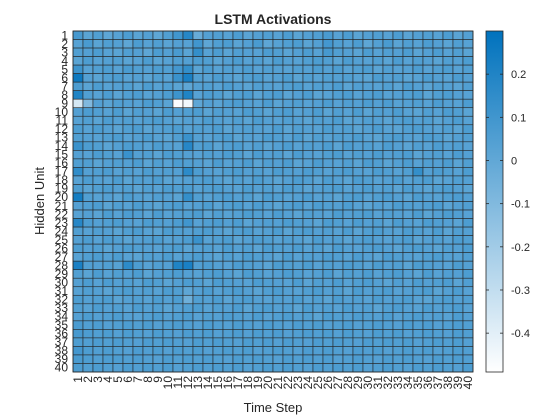 The width and height of the screenshot is (560, 420). I want to click on x-tick-label: 27, so click(338, 383).